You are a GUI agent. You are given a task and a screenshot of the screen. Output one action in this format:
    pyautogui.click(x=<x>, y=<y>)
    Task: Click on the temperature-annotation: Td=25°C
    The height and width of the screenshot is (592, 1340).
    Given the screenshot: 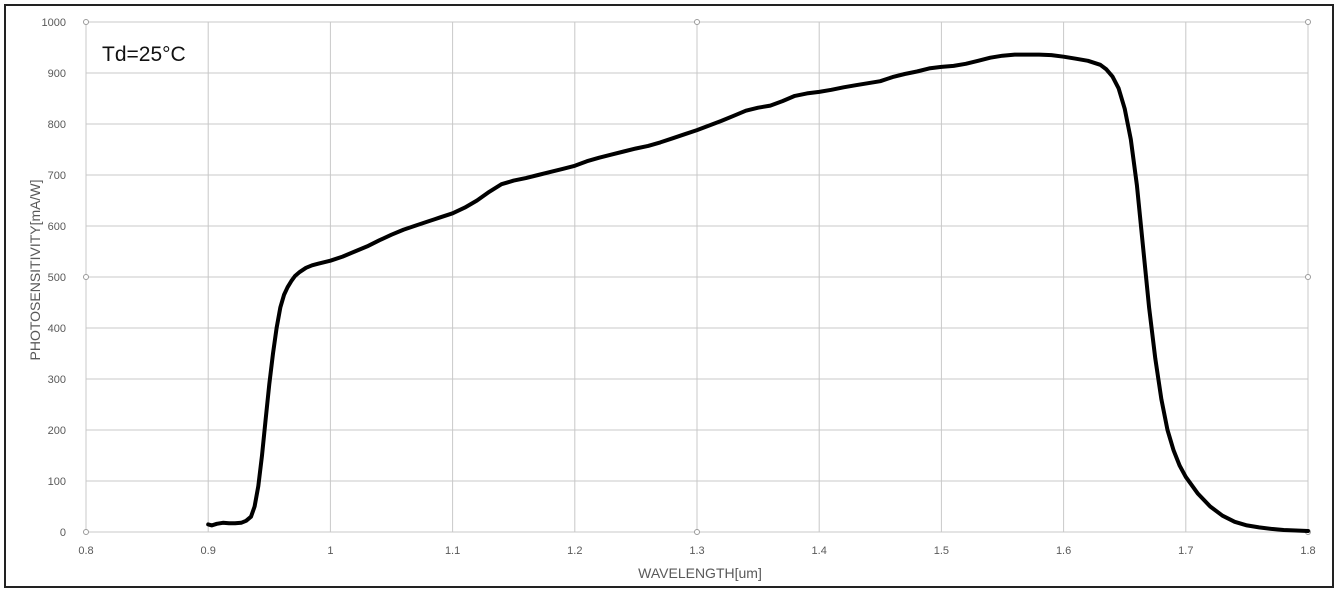 What is the action you would take?
    pyautogui.click(x=144, y=54)
    